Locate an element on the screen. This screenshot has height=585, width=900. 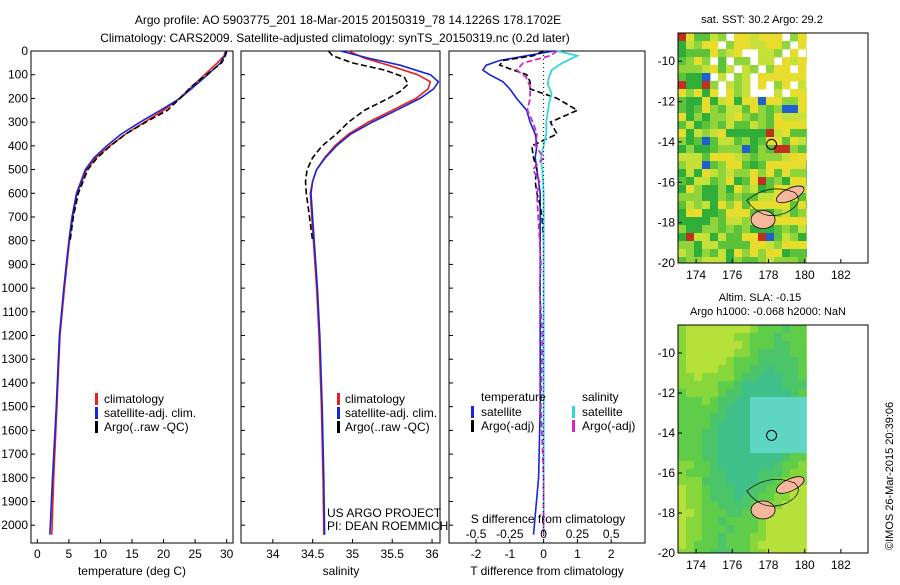
legend-swatch-satellite is located at coordinates (96, 413).